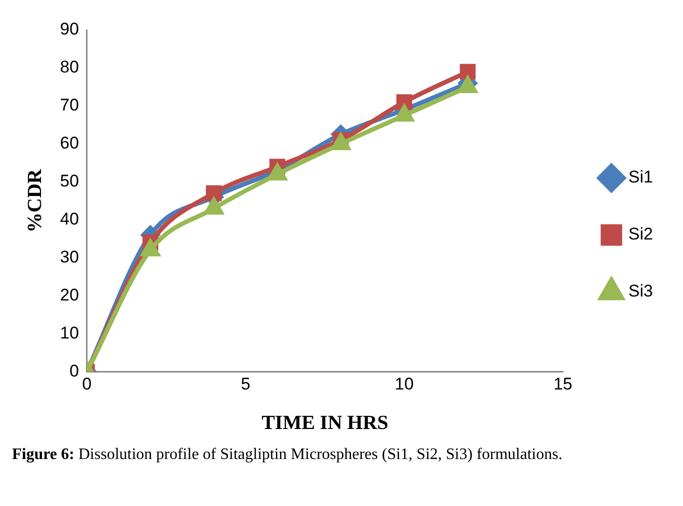 This screenshot has height=506, width=683. I want to click on x-tick-label: 5, so click(245, 384).